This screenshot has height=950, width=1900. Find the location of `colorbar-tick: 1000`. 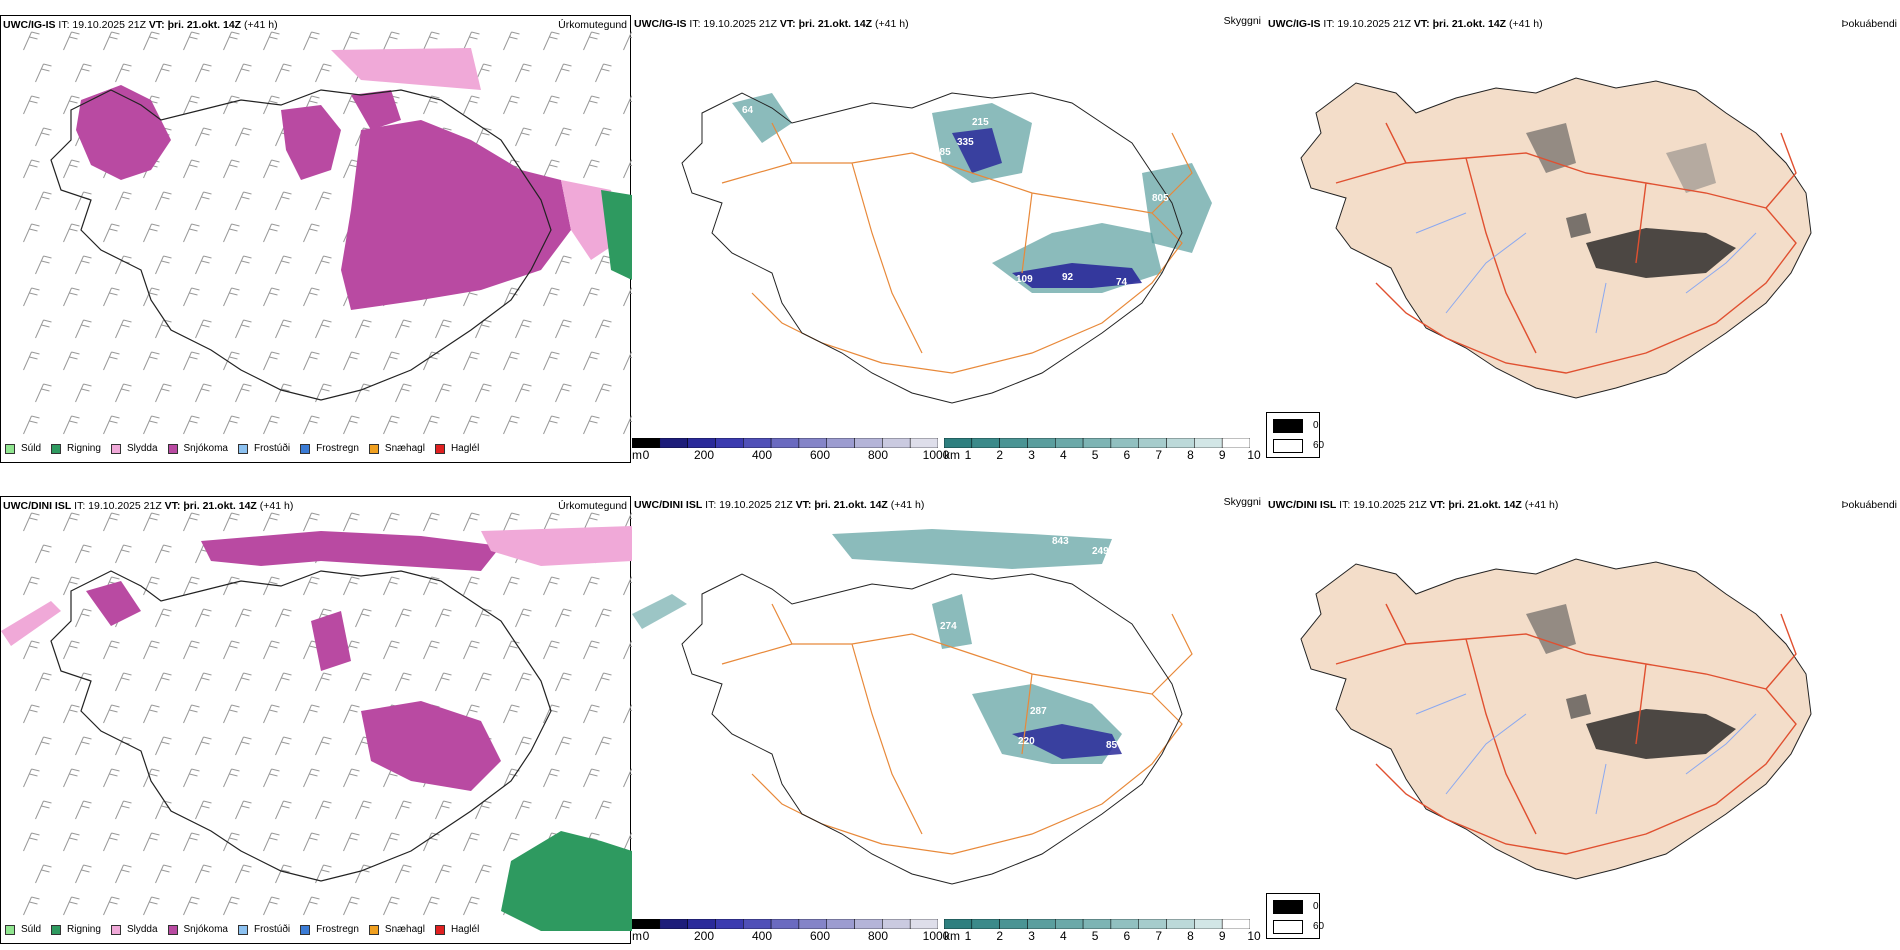

colorbar-tick: 1000 is located at coordinates (936, 936).